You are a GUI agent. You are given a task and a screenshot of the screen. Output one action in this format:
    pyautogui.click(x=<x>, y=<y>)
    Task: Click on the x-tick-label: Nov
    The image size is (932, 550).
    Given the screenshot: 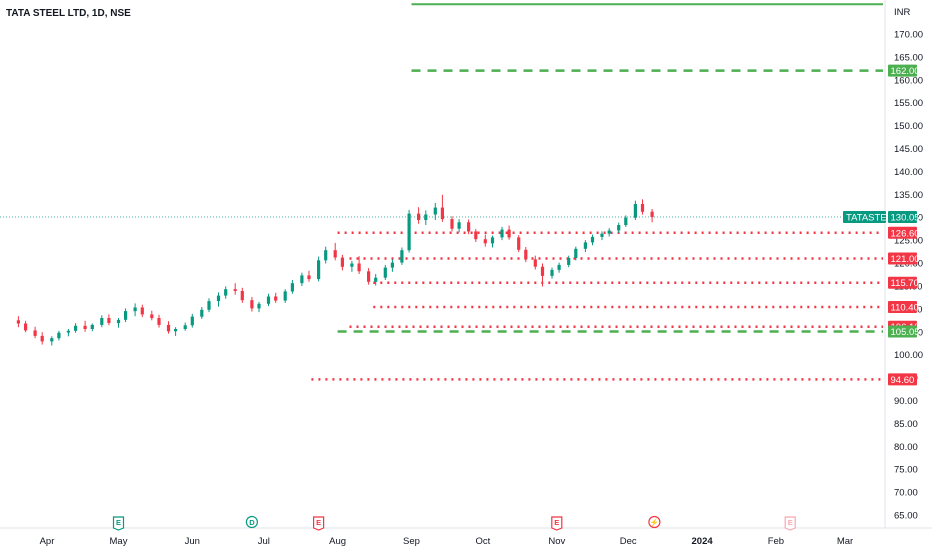 What is the action you would take?
    pyautogui.click(x=556, y=541)
    